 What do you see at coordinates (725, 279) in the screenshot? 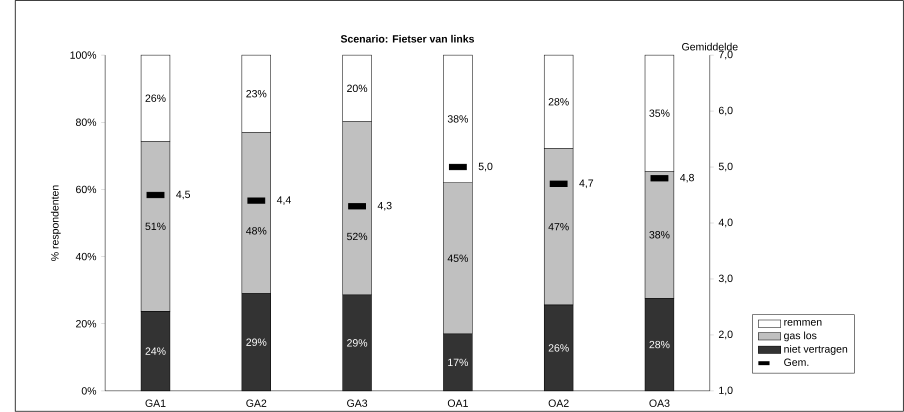
I see `y2-tick-label: 3,0` at bounding box center [725, 279].